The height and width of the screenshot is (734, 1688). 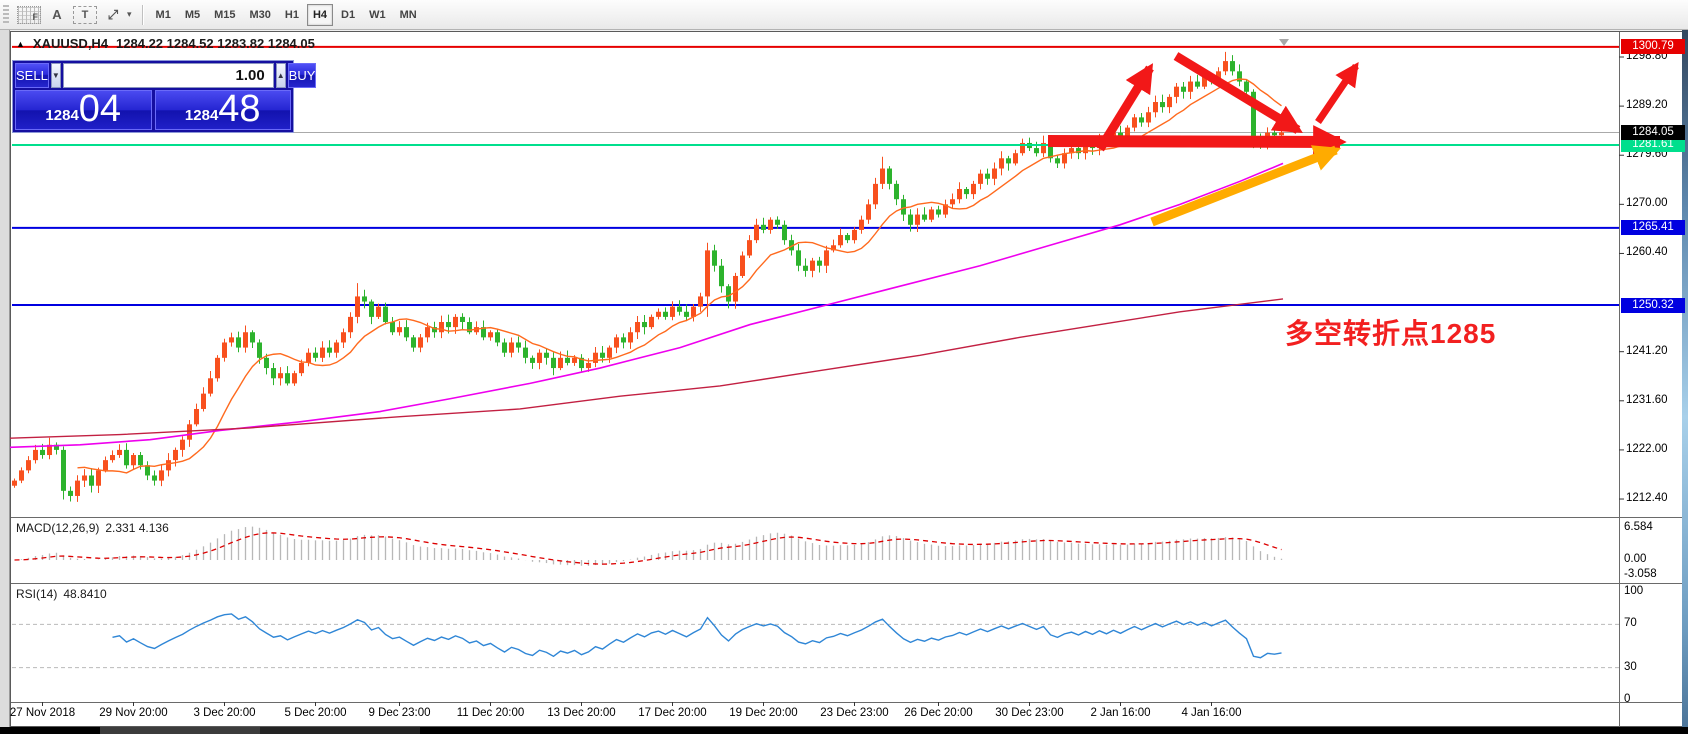 I want to click on toolbar-separator, so click(x=142, y=14).